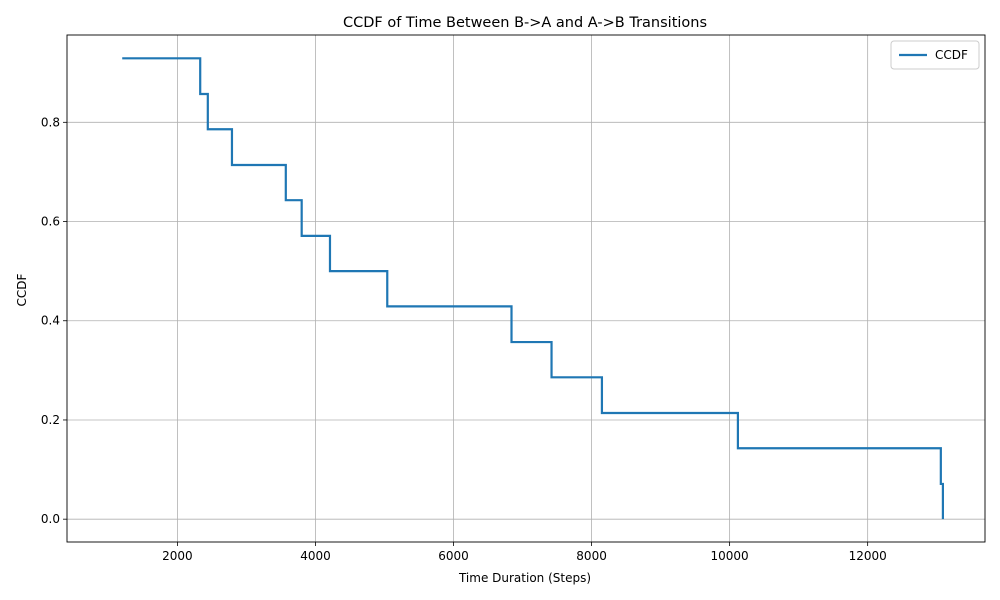 The image size is (1000, 600). I want to click on y-axis: 0.0 0.2 0.4 0.6 0.8, so click(54, 320).